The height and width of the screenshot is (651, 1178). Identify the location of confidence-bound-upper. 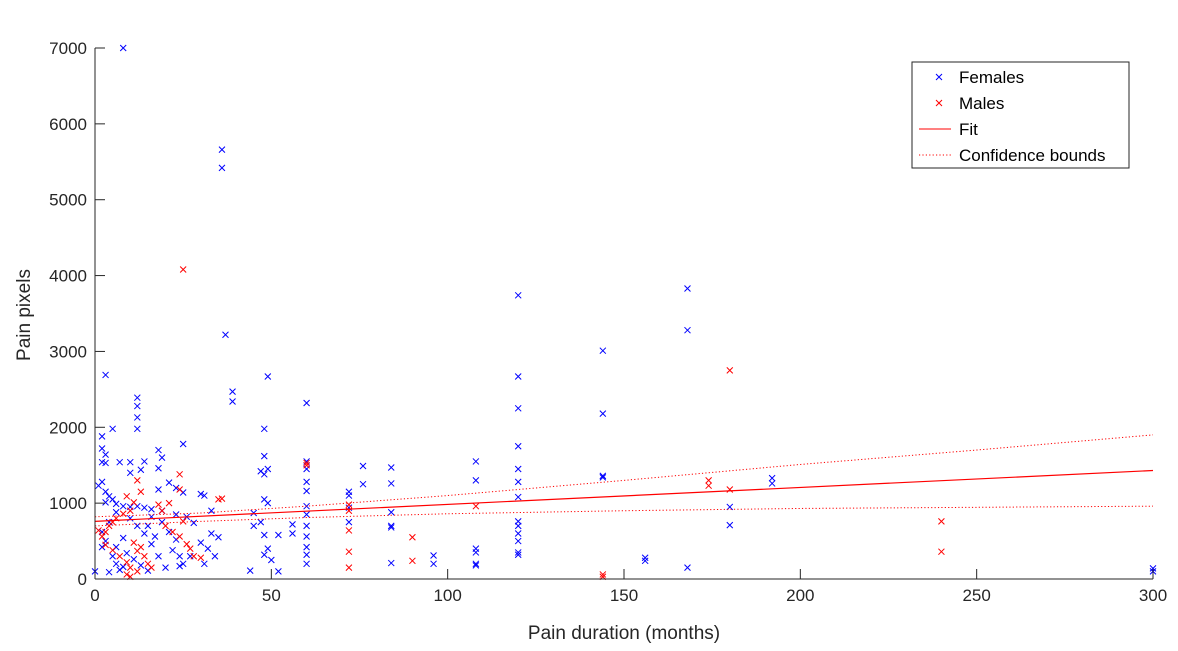
(624, 476).